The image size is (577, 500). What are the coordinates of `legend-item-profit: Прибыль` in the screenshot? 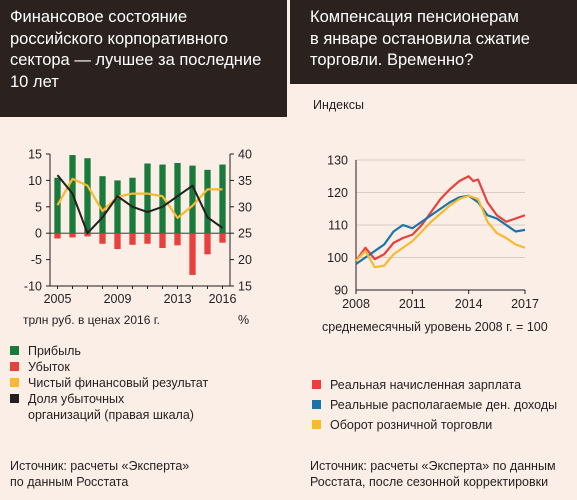 It's located at (145, 351).